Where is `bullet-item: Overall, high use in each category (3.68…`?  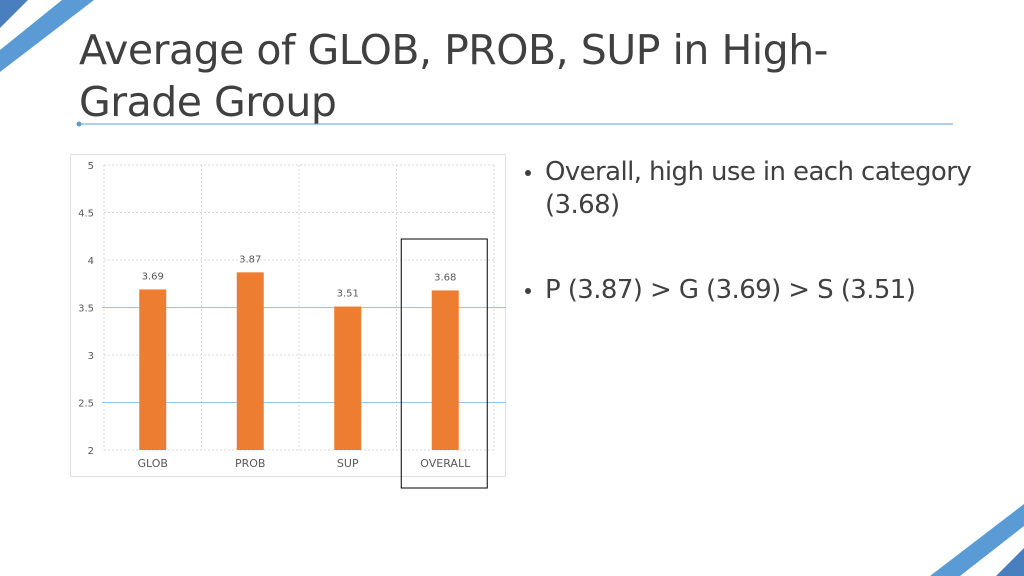
bullet-item: Overall, high use in each category (3.68… is located at coordinates (763, 189).